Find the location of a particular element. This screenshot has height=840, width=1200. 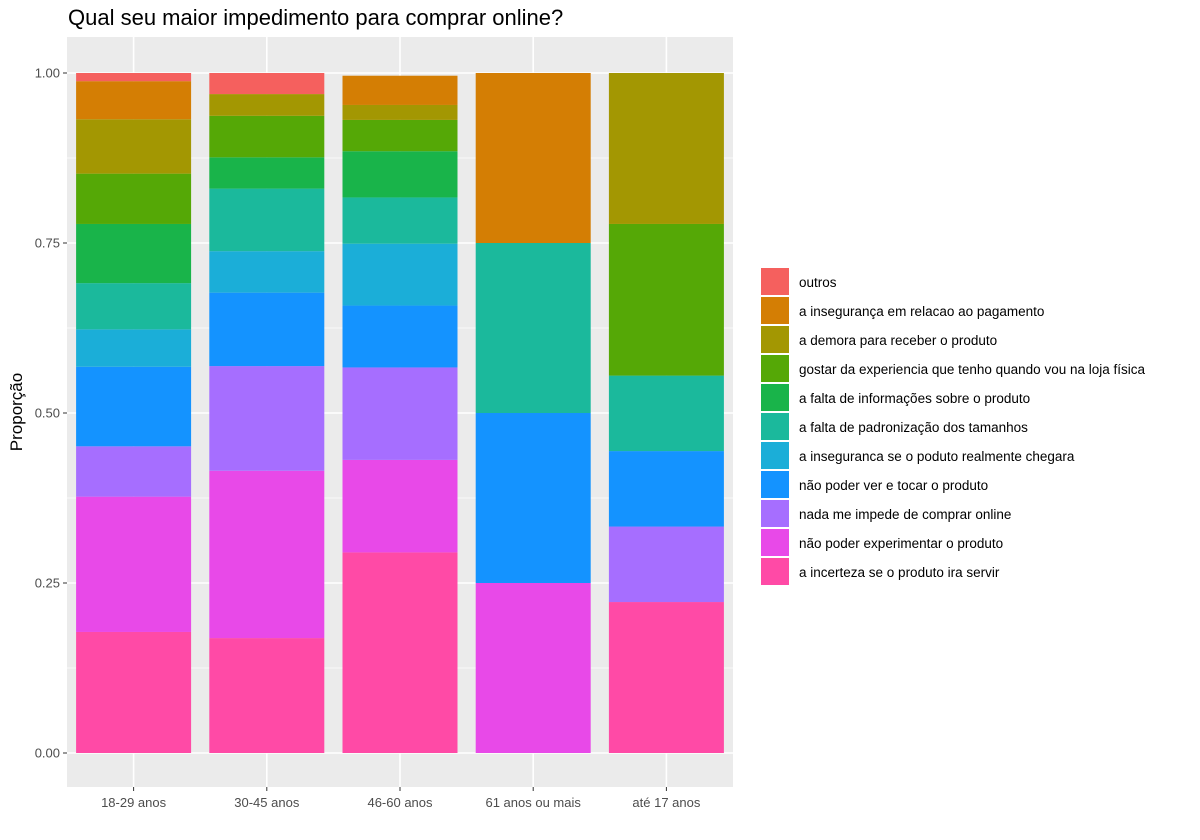

x-tick-label: 18-29 anos is located at coordinates (134, 802).